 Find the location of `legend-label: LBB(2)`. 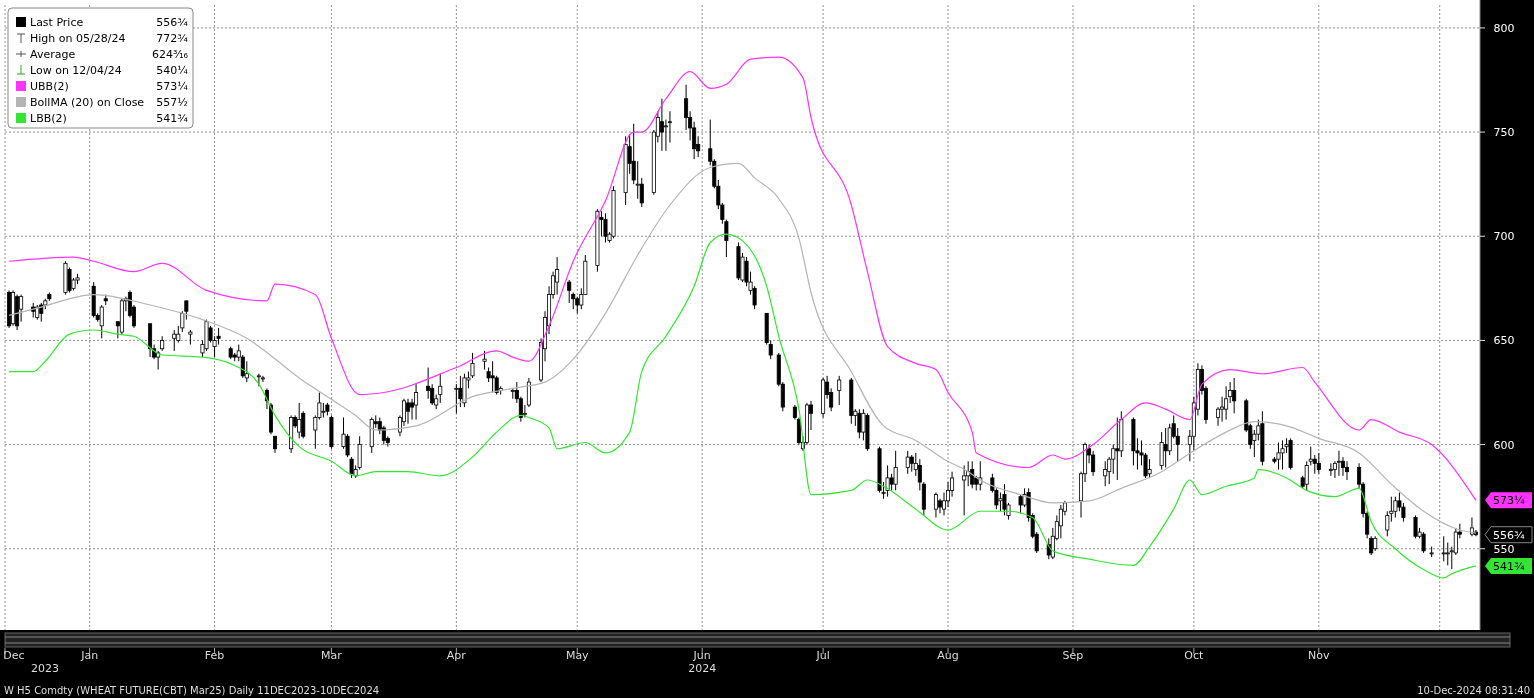

legend-label: LBB(2) is located at coordinates (48, 118).